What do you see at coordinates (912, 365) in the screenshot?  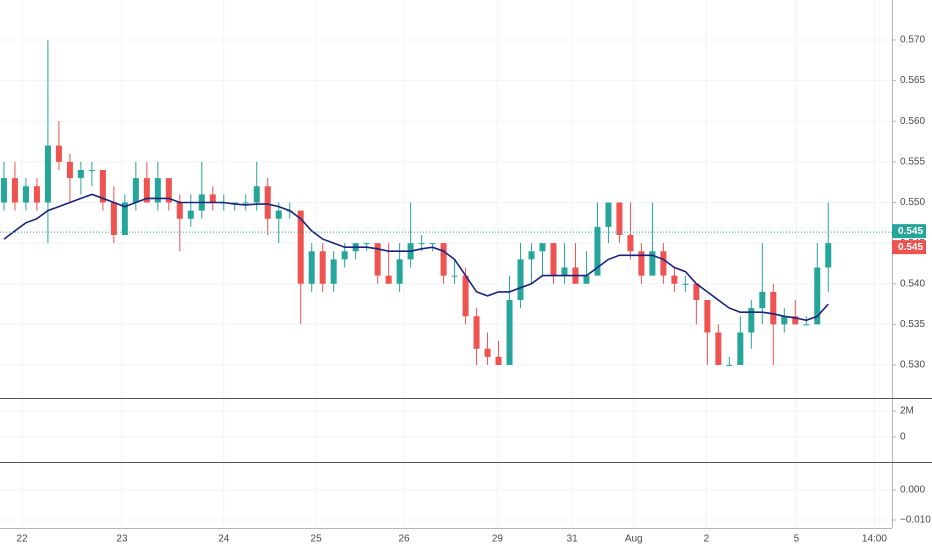 I see `y-tick-label: 0.530` at bounding box center [912, 365].